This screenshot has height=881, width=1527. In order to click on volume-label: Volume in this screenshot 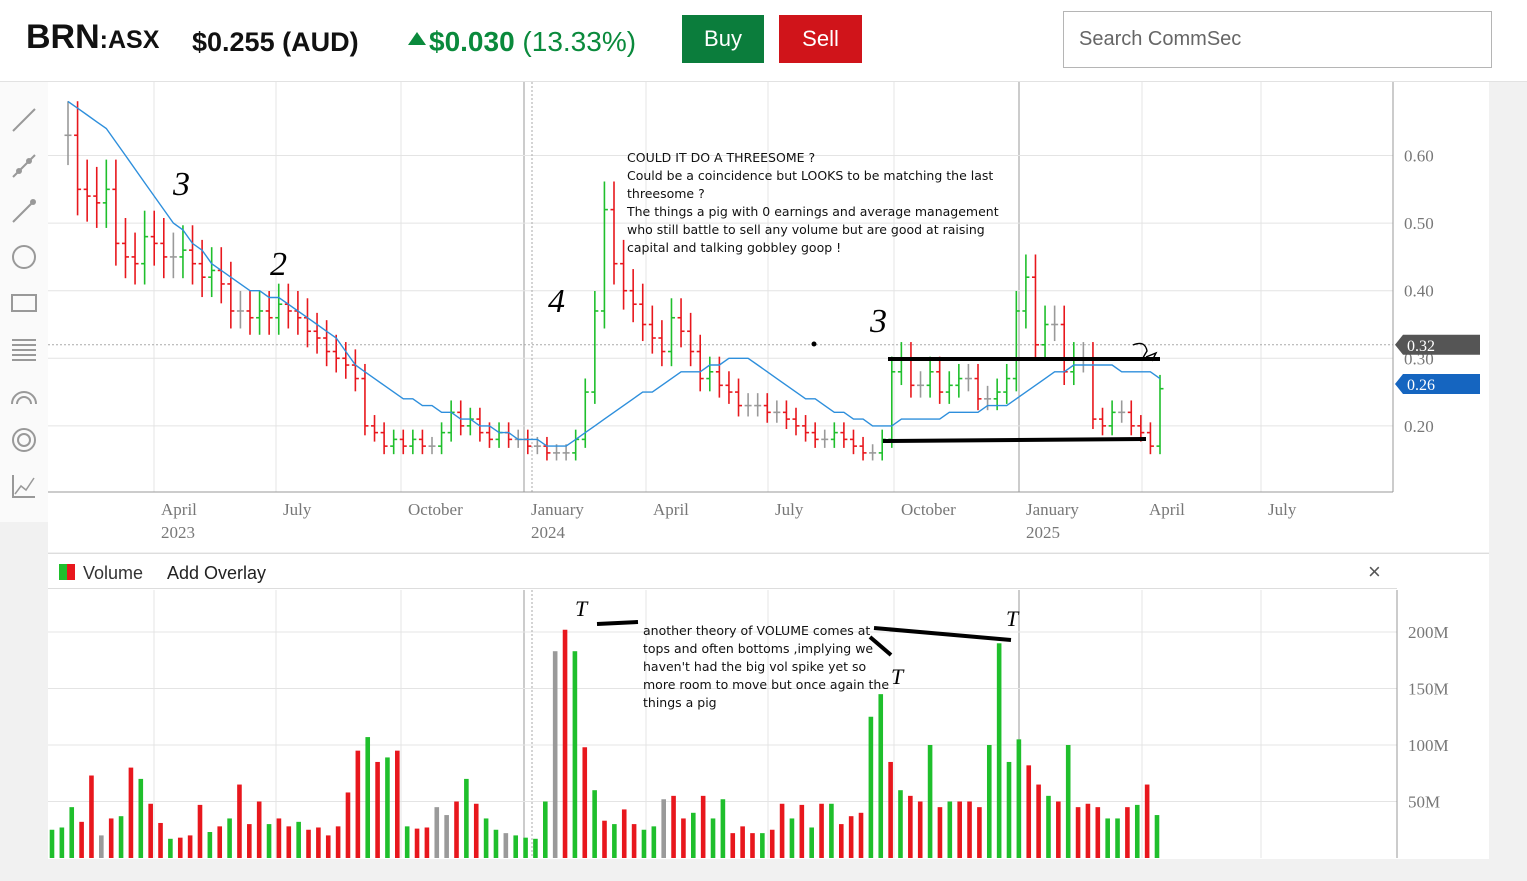, I will do `click(113, 573)`.